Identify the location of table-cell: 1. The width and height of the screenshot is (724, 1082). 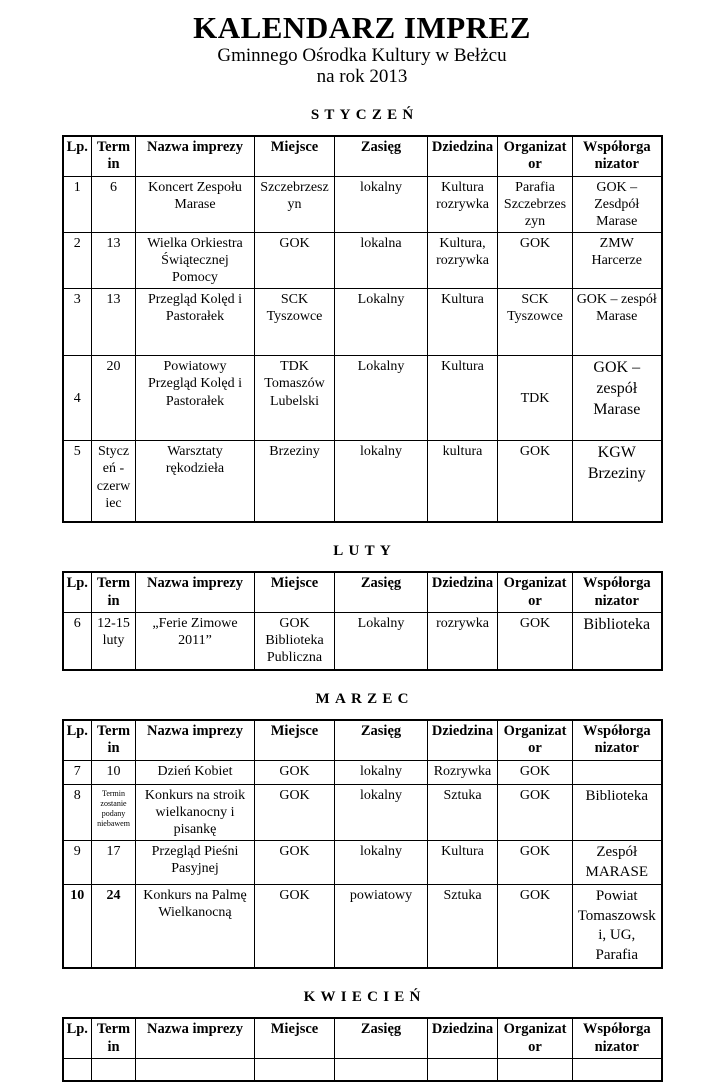
(77, 204).